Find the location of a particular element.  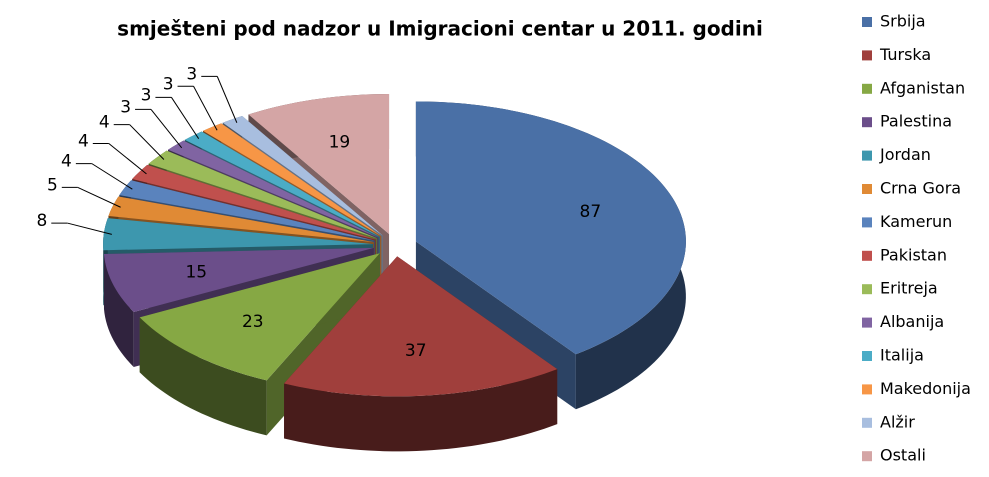

data-label: 15 is located at coordinates (196, 272).